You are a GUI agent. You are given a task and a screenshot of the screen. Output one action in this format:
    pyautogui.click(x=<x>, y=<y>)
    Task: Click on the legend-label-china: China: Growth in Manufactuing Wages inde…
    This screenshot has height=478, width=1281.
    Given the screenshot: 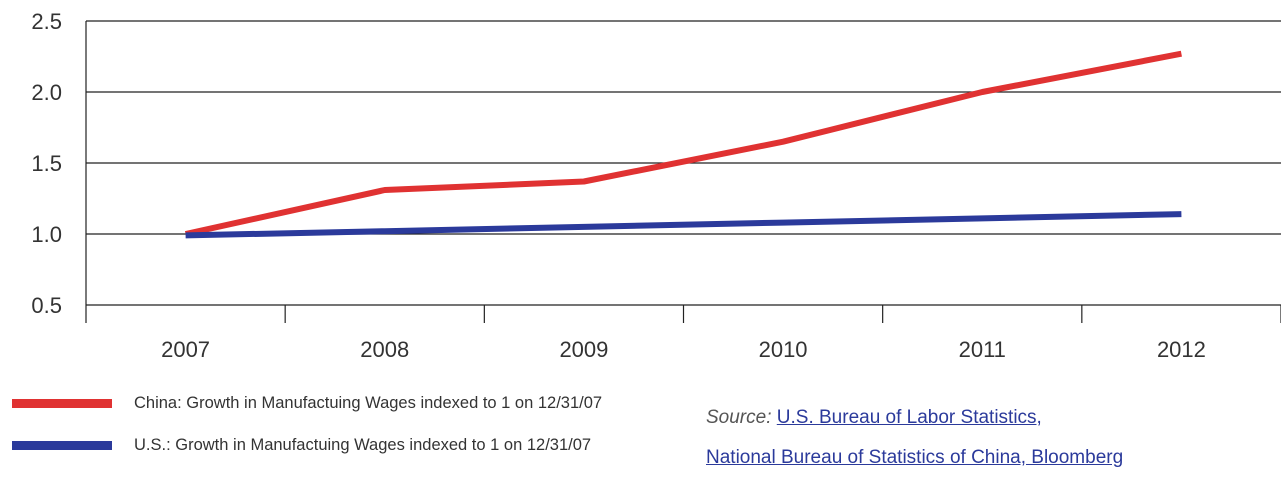 What is the action you would take?
    pyautogui.click(x=368, y=402)
    